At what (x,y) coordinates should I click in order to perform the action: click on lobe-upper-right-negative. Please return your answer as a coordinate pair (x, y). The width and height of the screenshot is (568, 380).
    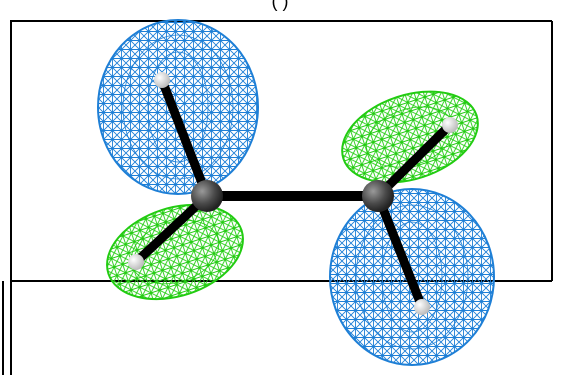
    Looking at the image, I should click on (410, 137).